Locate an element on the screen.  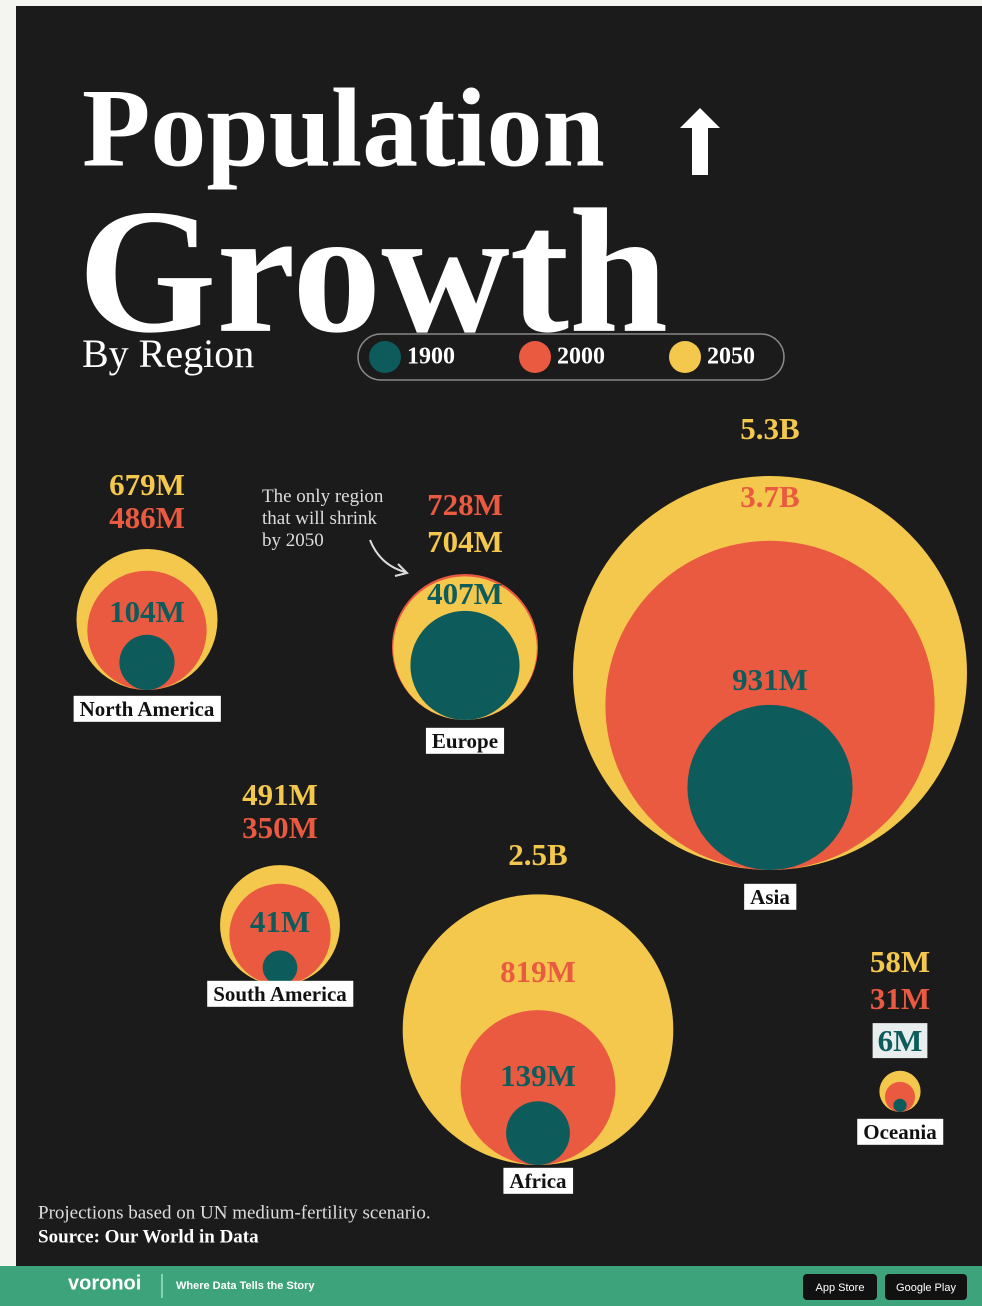
value-label: 139M is located at coordinates (538, 1075).